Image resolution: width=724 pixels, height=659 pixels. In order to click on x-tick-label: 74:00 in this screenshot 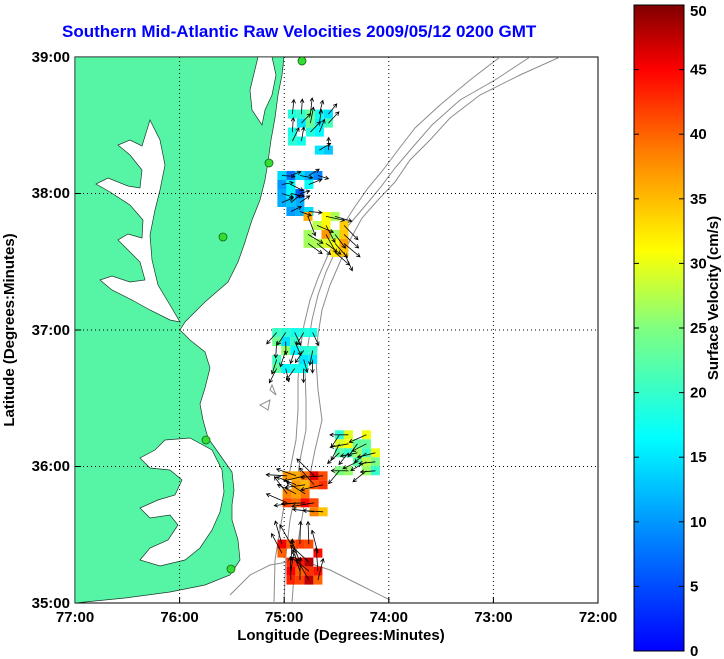, I will do `click(389, 617)`.